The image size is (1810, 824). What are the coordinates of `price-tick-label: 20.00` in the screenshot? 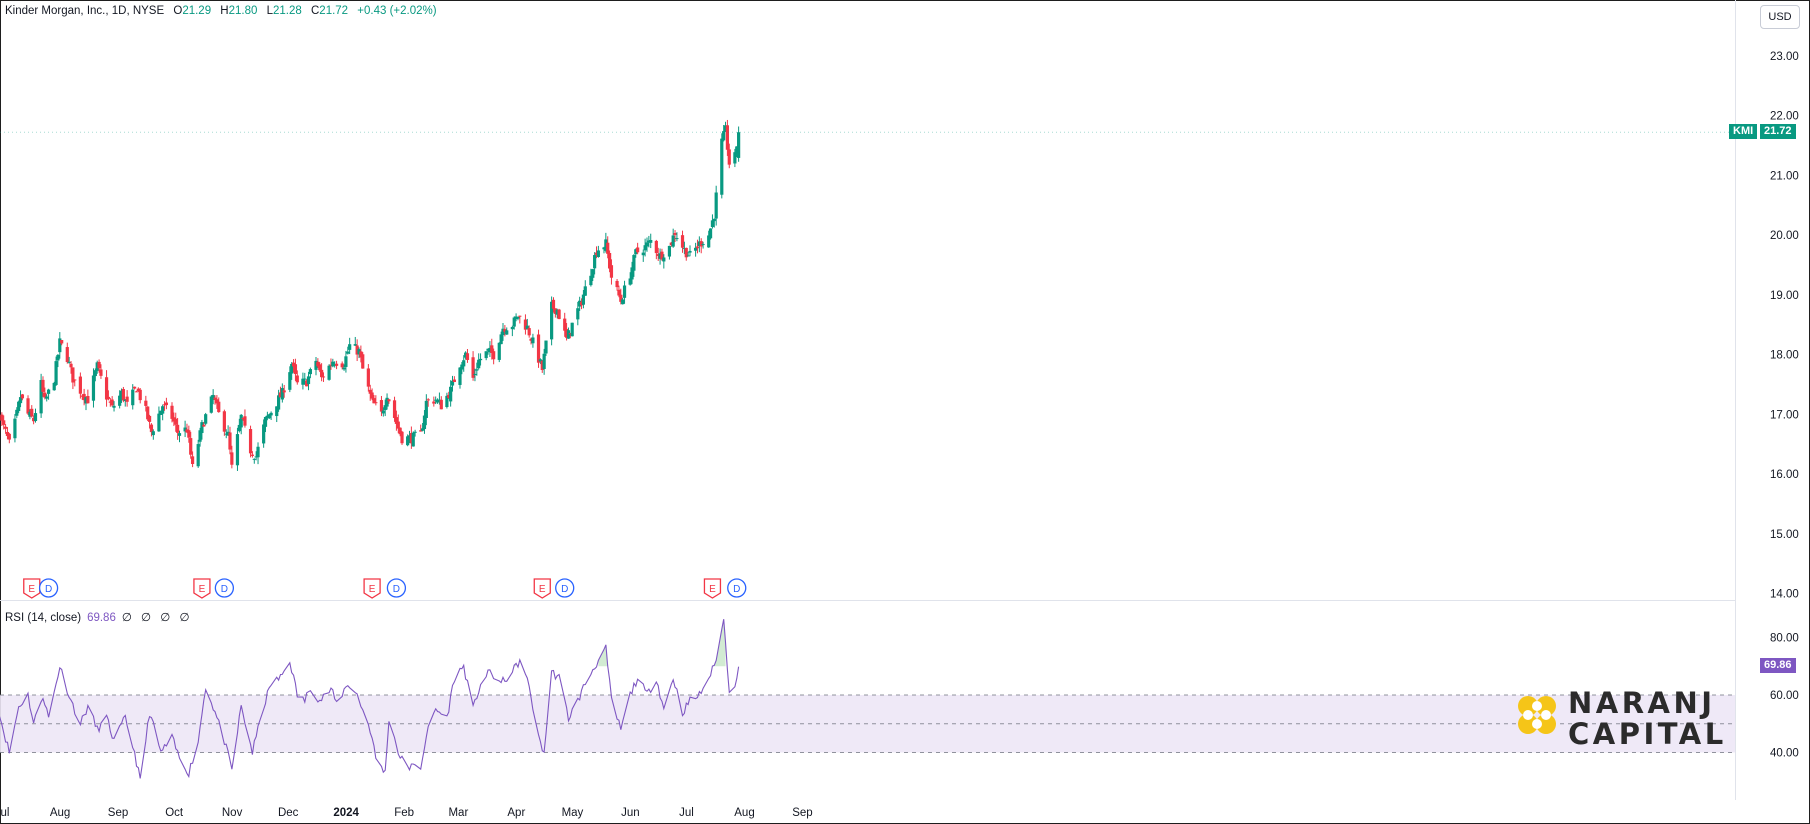 It's located at (1784, 236).